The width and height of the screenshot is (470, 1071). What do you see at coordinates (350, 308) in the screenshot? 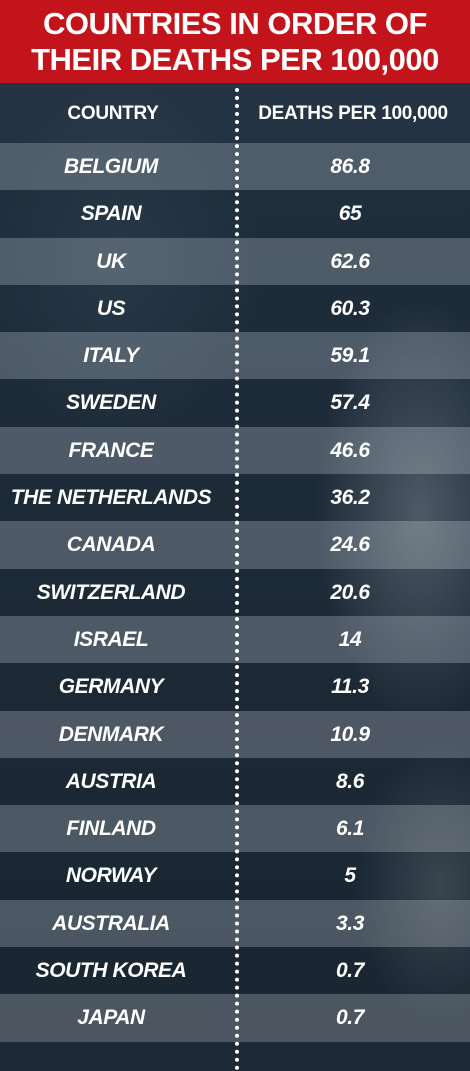
I see `deaths-value-cell: 60.3` at bounding box center [350, 308].